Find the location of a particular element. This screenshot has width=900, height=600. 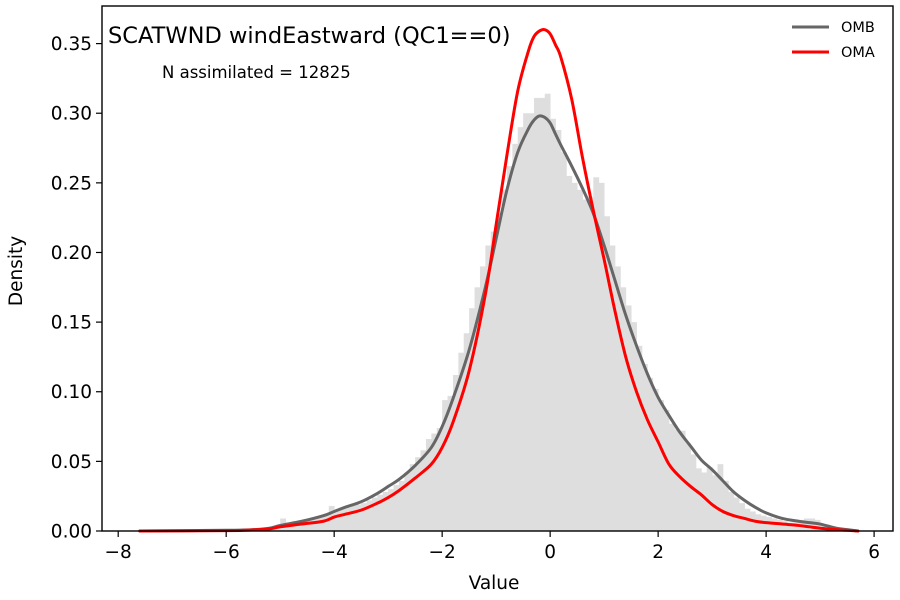

x-tick-label: −8 is located at coordinates (118, 552).